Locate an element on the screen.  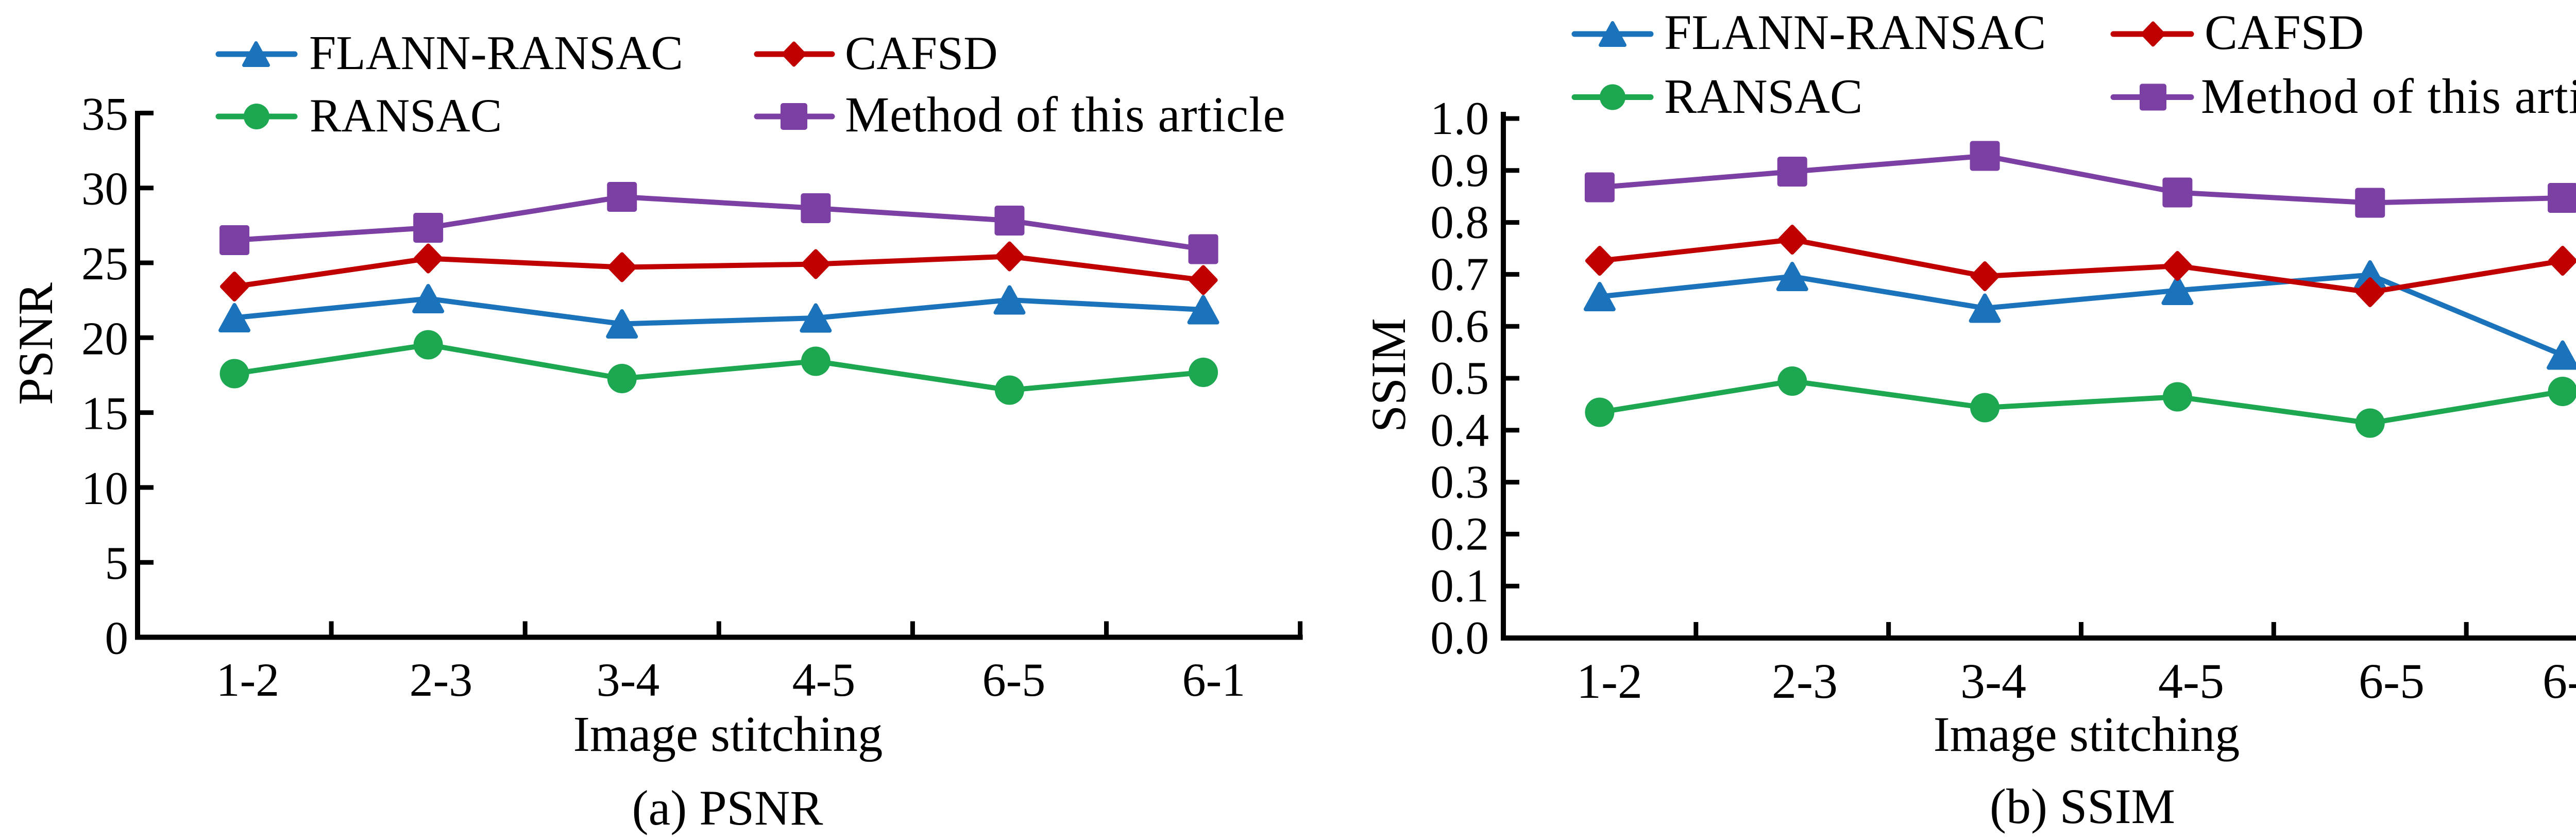
svg-text: 15 is located at coordinates (104, 414).